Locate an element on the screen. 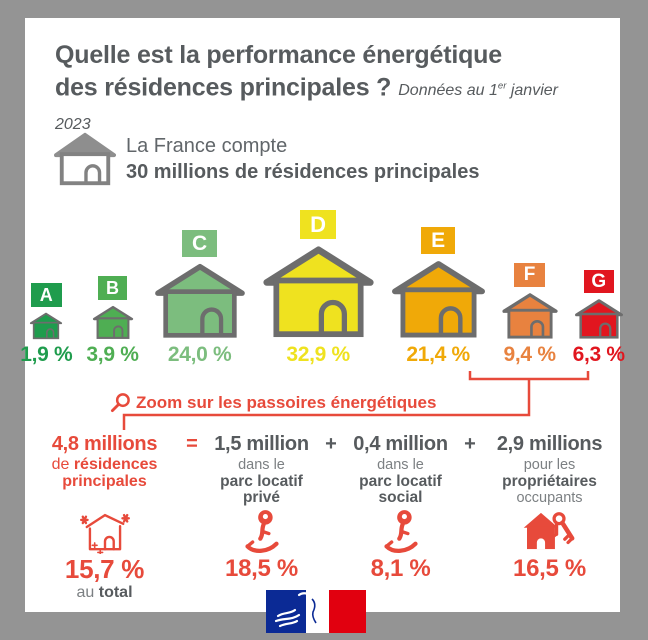  energy-class-f: F 9,4 % is located at coordinates (530, 315).